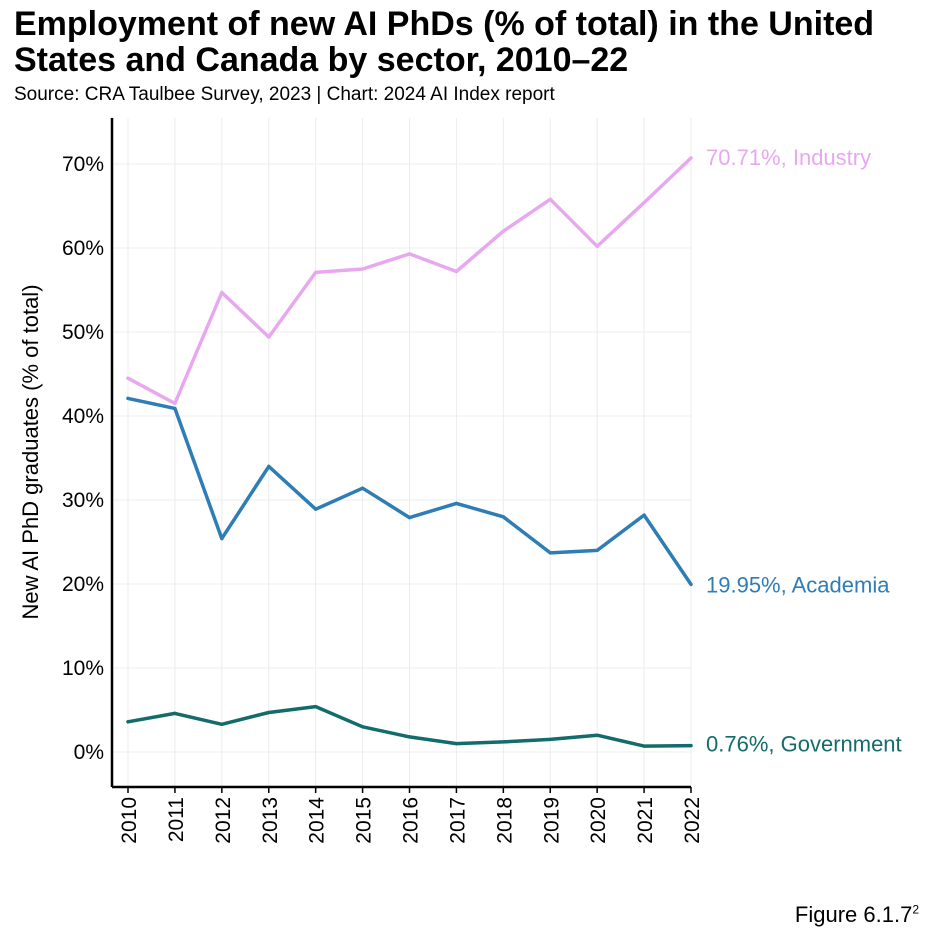  What do you see at coordinates (83, 164) in the screenshot?
I see `y-tick-label: 70%` at bounding box center [83, 164].